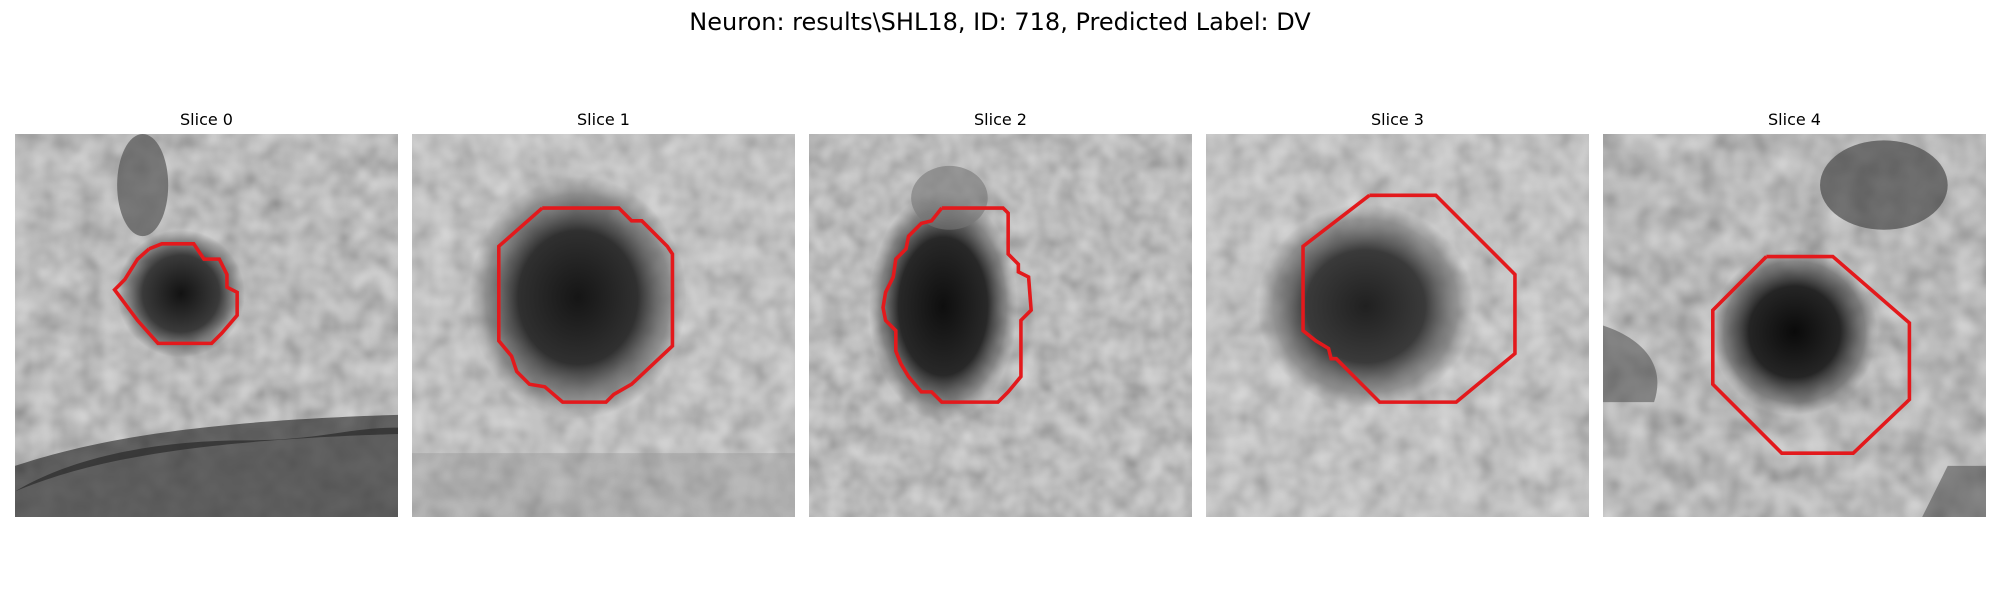 This screenshot has width=2000, height=600. I want to click on slice-panel-title: Slice 4, so click(1794, 119).